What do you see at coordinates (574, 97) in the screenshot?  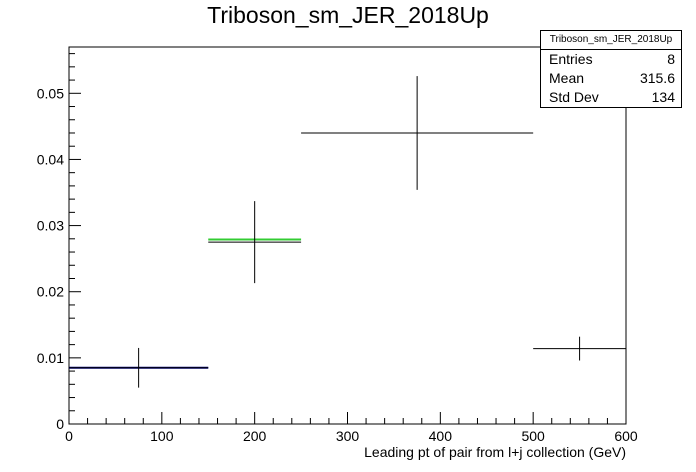 I see `stddev-label: Std Dev` at bounding box center [574, 97].